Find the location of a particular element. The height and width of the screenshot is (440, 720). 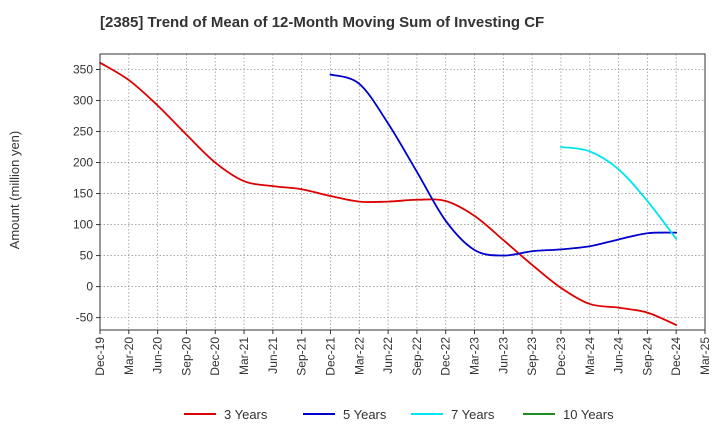

y-tick-label: 100 is located at coordinates (83, 225).